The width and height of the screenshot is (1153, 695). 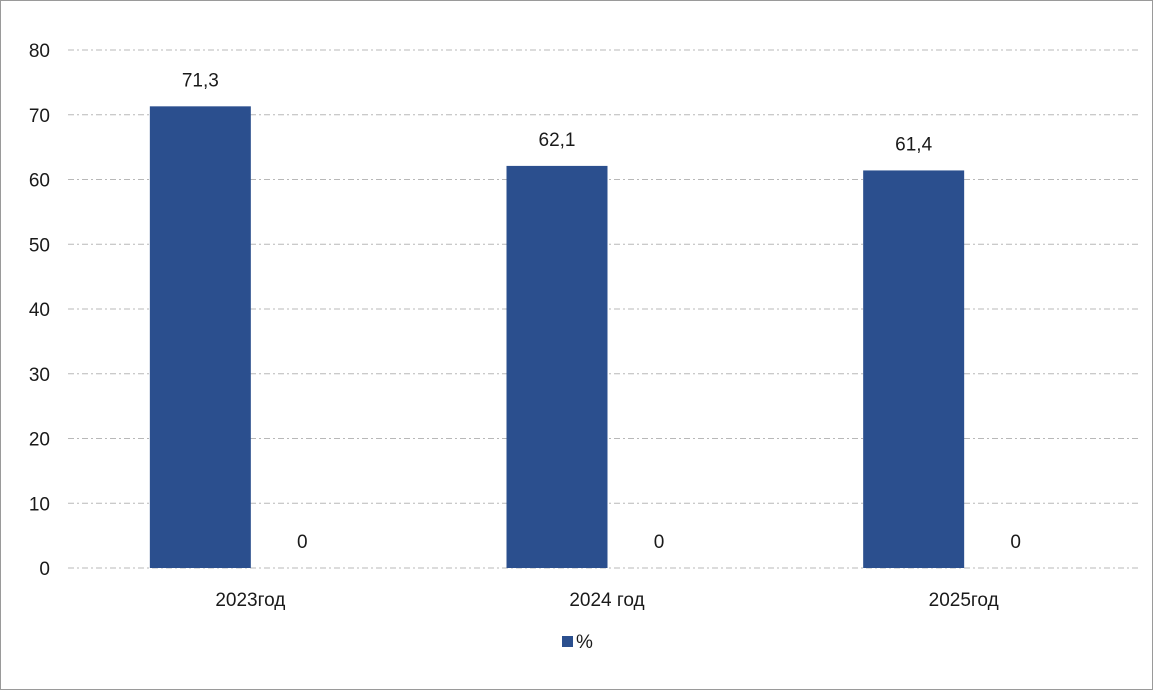 I want to click on y-tick-label: 0, so click(x=44, y=569).